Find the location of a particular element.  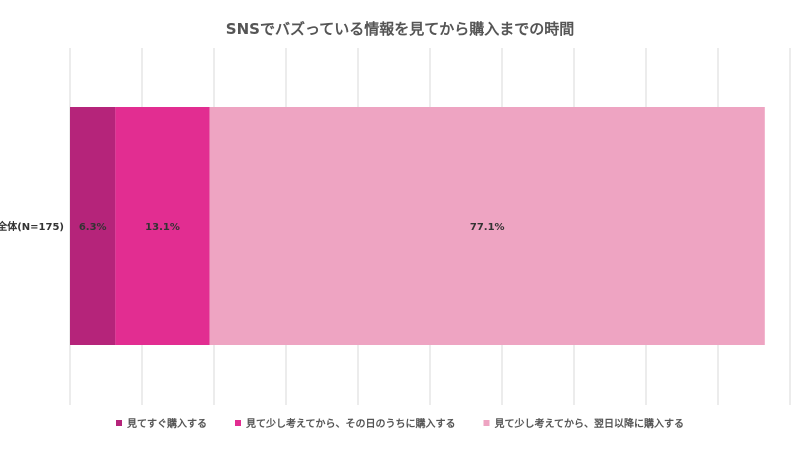

category-label: 全体(N=175) is located at coordinates (32, 226).